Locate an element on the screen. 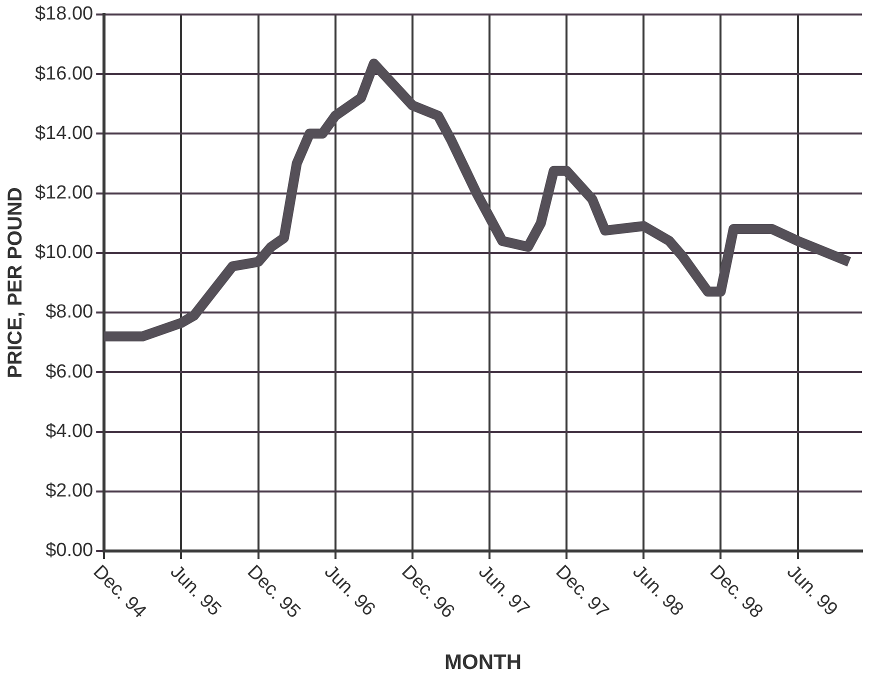 The height and width of the screenshot is (676, 870). y-tick-label: $6.00 is located at coordinates (70, 371).